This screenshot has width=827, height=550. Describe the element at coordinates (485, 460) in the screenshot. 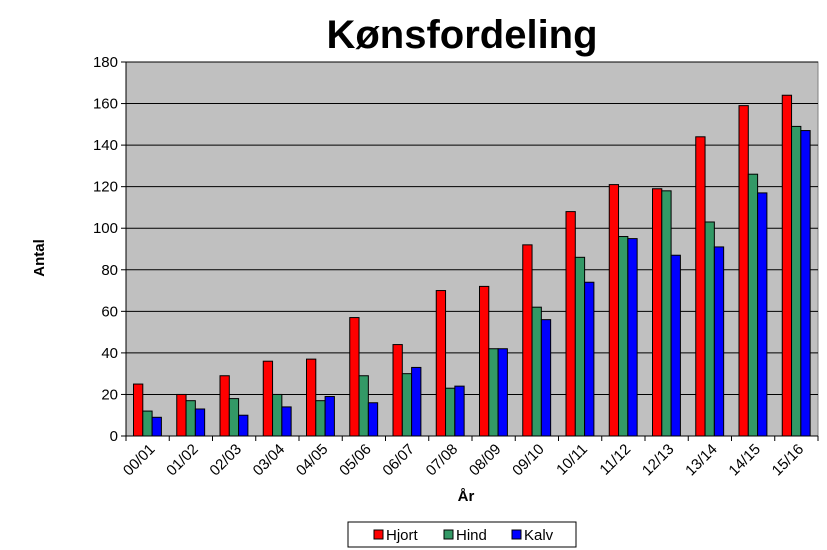

I see `x-tick-label: 08/09` at that location.